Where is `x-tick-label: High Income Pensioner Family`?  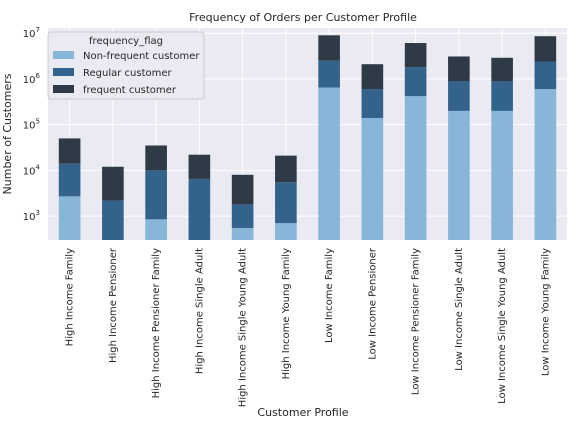
x-tick-label: High Income Pensioner Family is located at coordinates (156, 323).